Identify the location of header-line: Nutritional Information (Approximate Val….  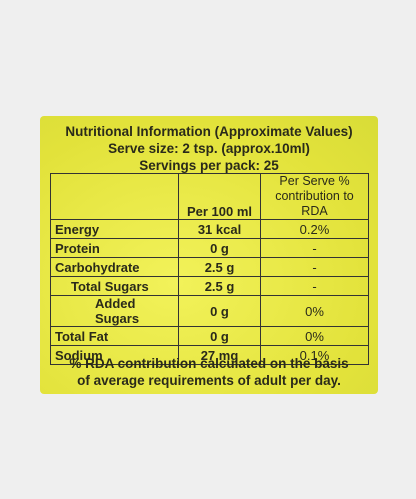
(209, 131).